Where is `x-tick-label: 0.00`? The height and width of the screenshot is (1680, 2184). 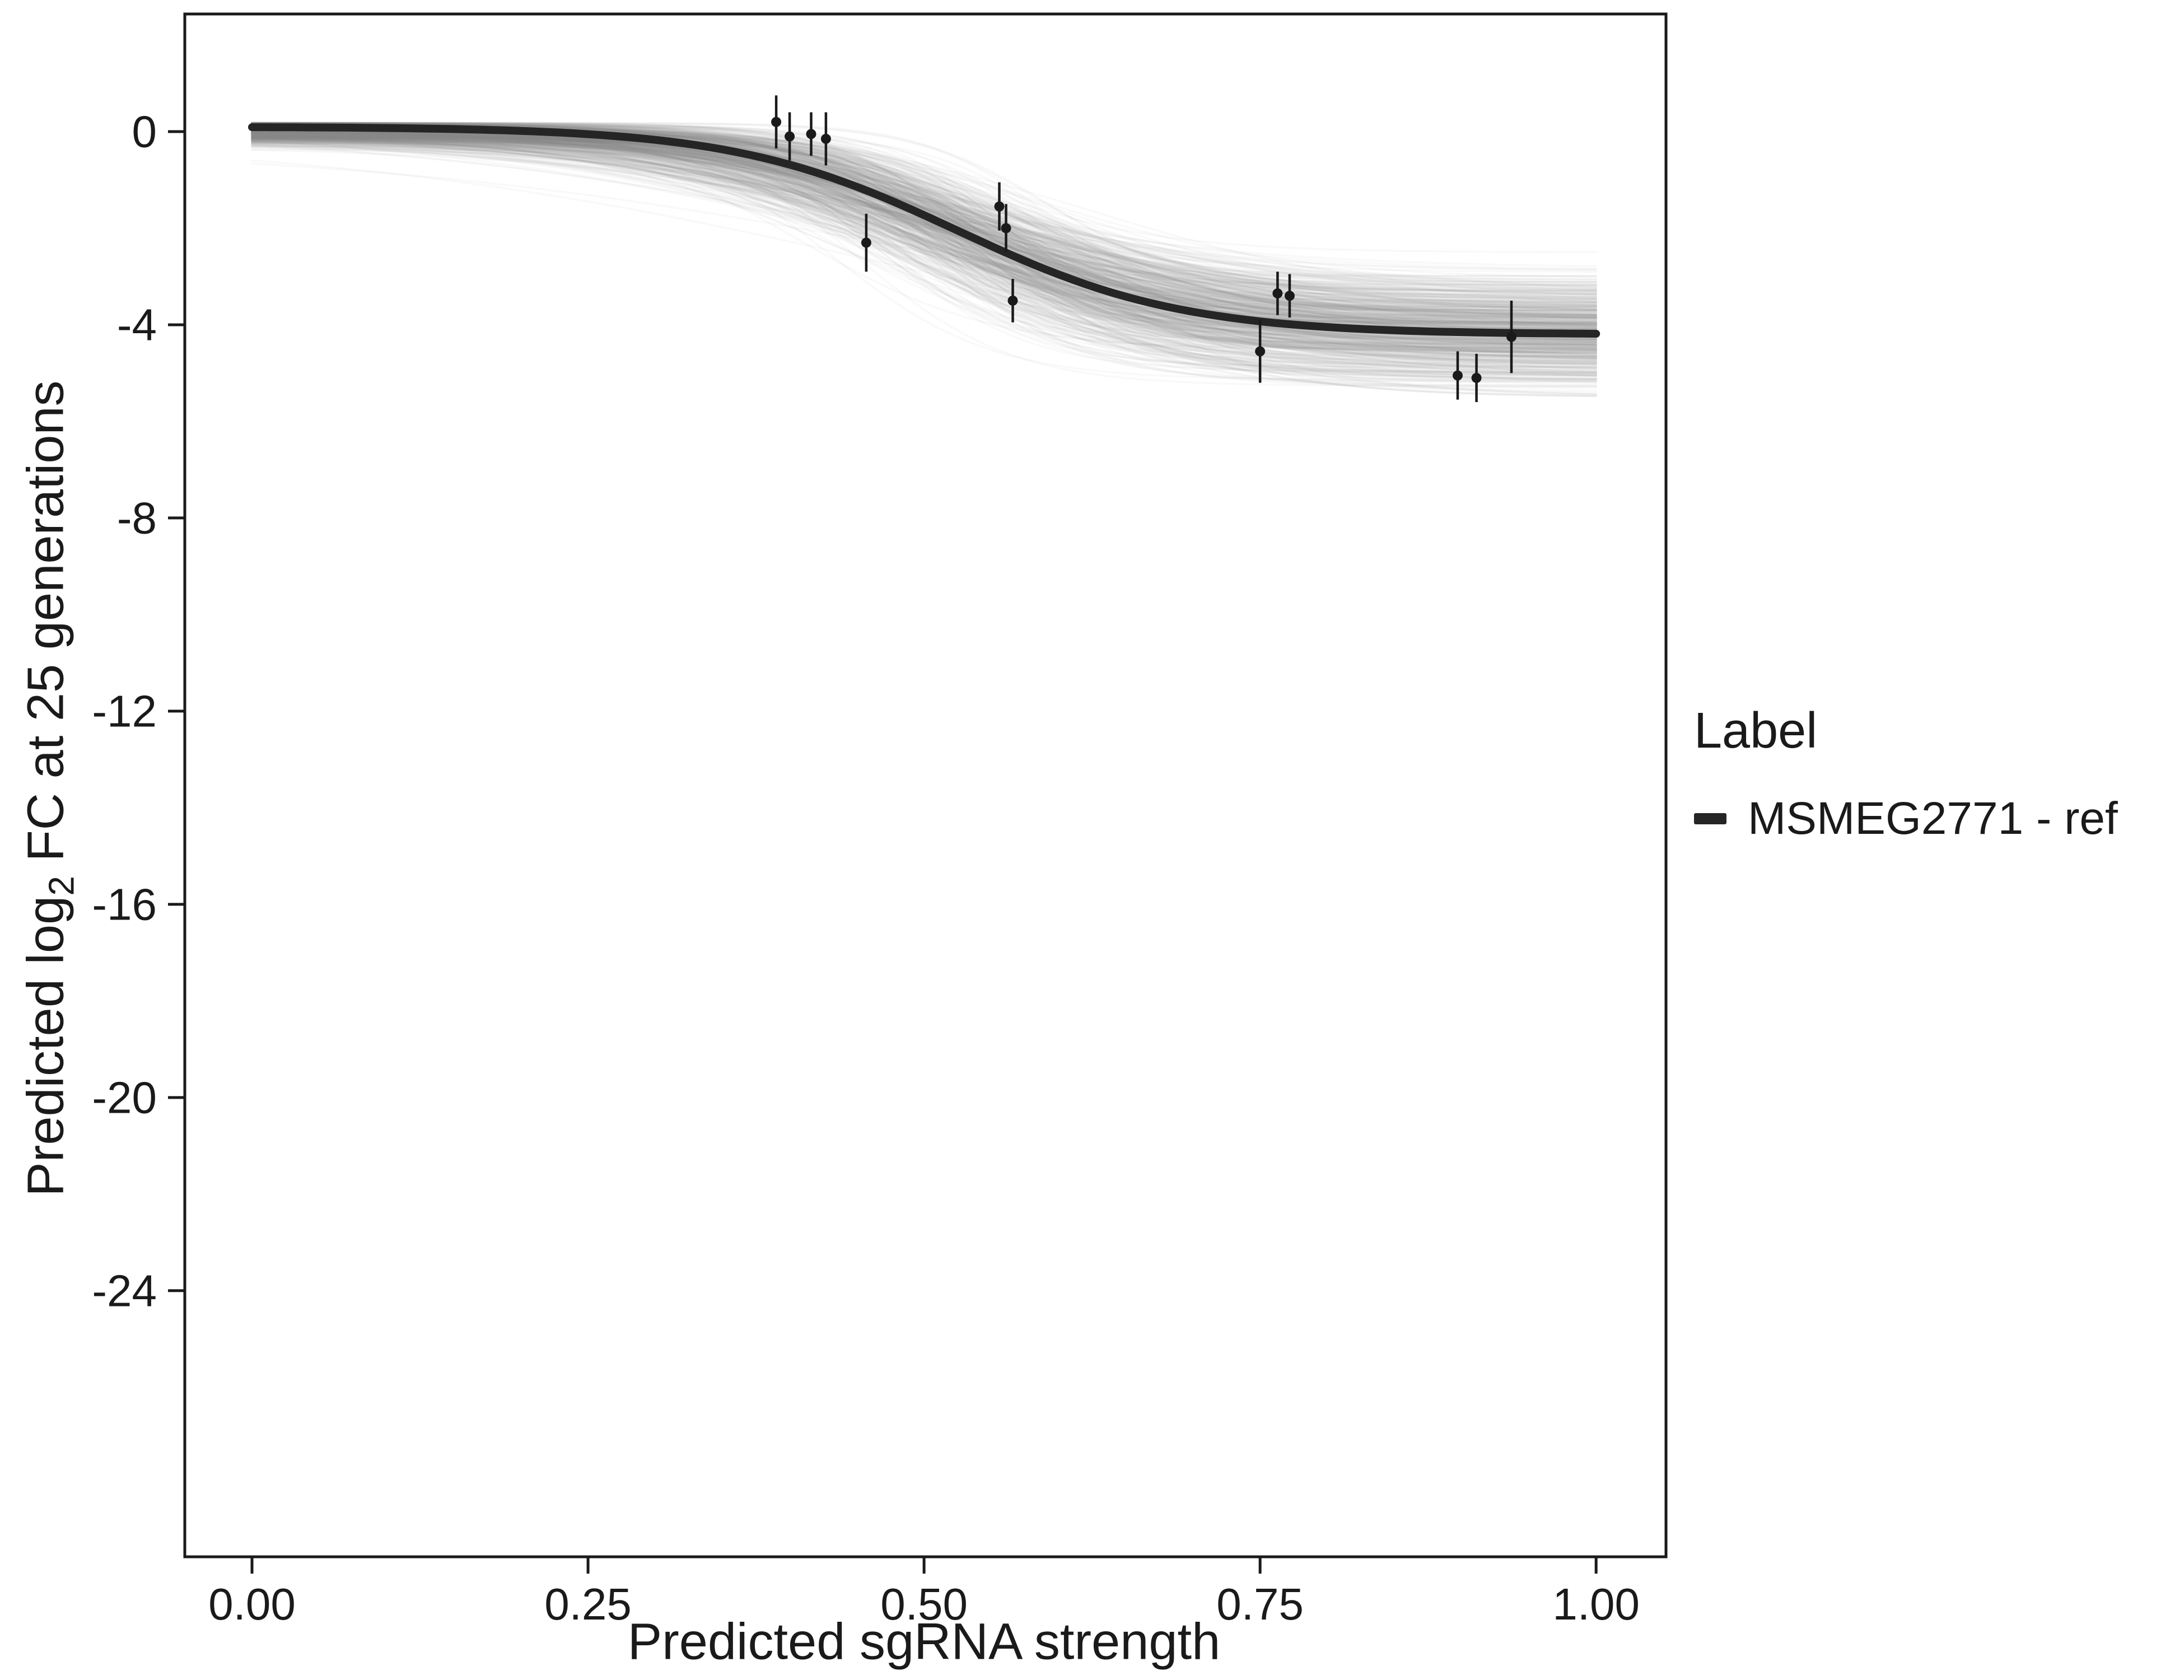 x-tick-label: 0.00 is located at coordinates (252, 1604).